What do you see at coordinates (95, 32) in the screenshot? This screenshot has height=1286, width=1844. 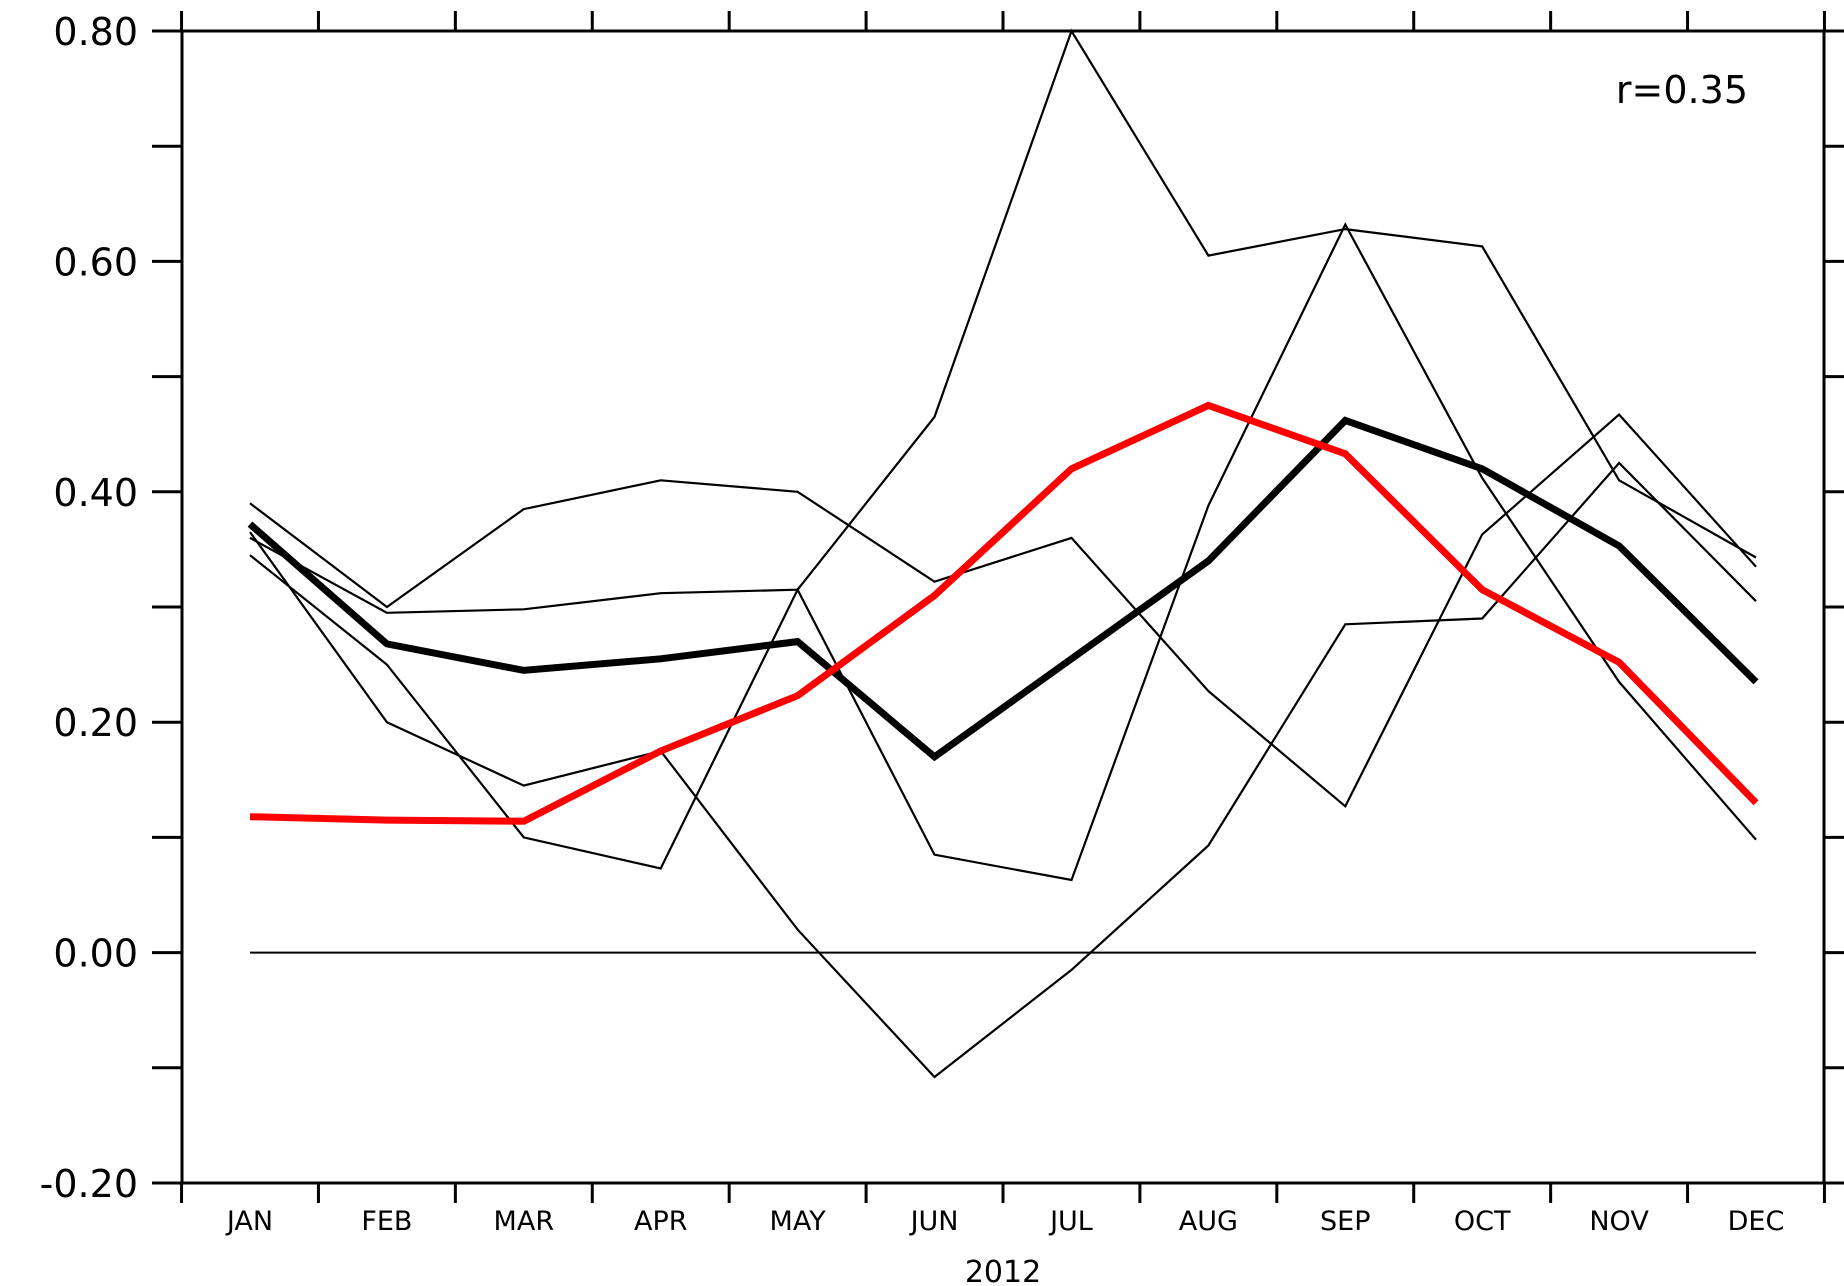 I see `y-tick-label: 0.80` at bounding box center [95, 32].